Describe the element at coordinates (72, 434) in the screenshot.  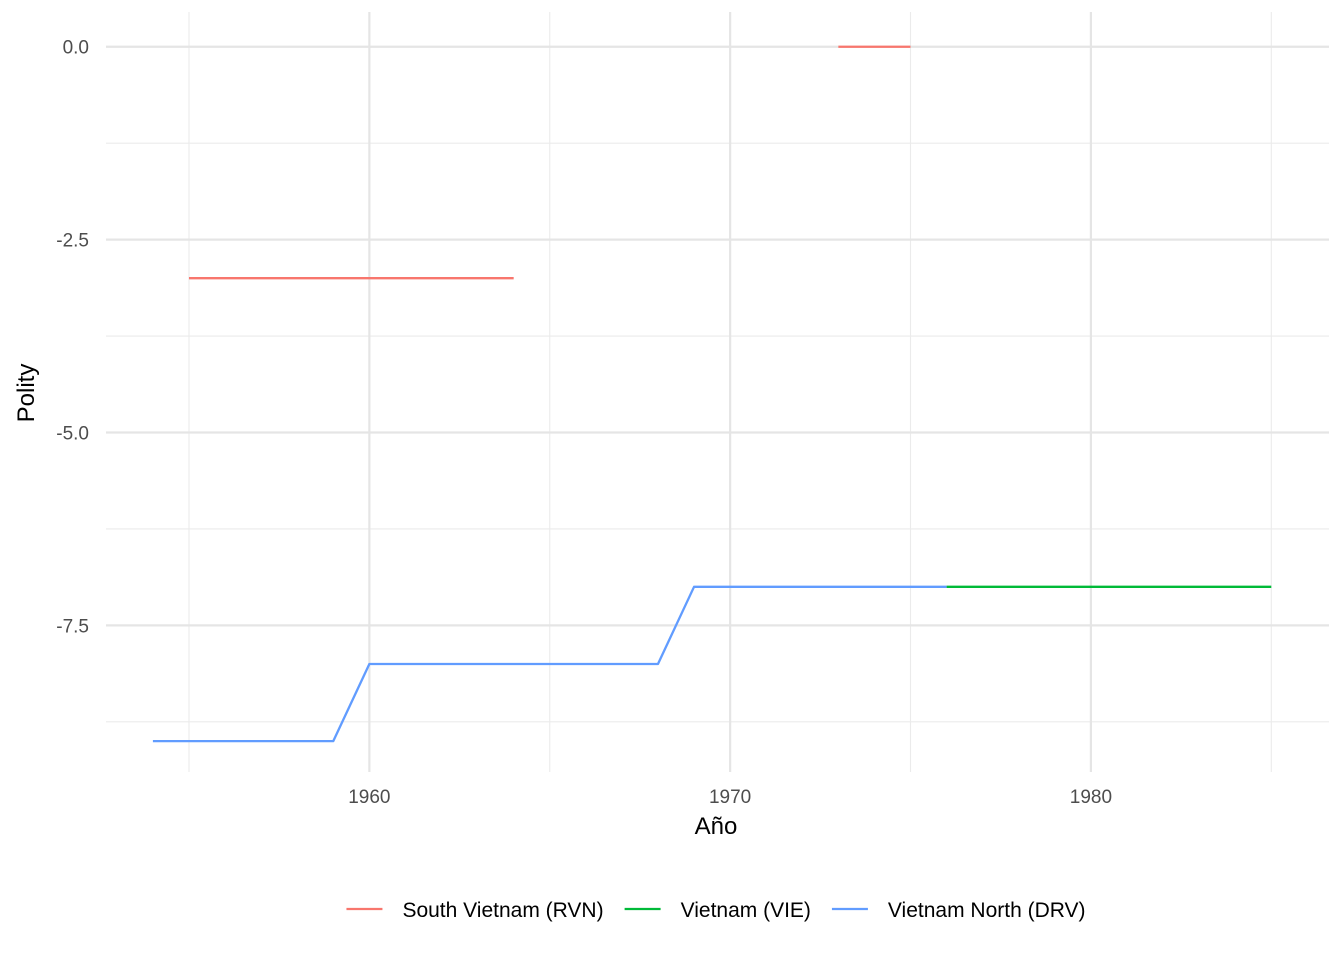
I see `y-tick-label: -5.0` at that location.